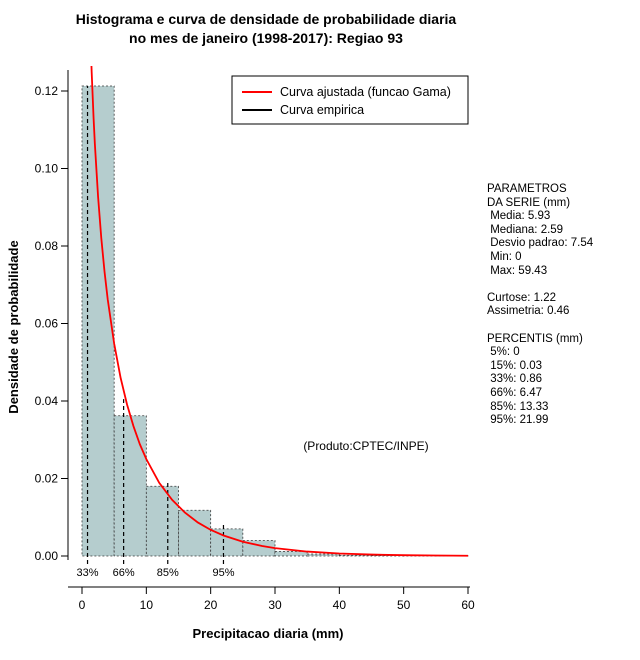 This screenshot has height=660, width=640. Describe the element at coordinates (517, 270) in the screenshot. I see `stats-line: Max: 59.43` at that location.